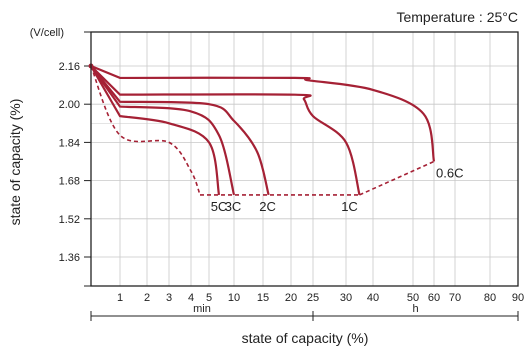  Describe the element at coordinates (147, 298) in the screenshot. I see `x-tick-label: 2` at that location.